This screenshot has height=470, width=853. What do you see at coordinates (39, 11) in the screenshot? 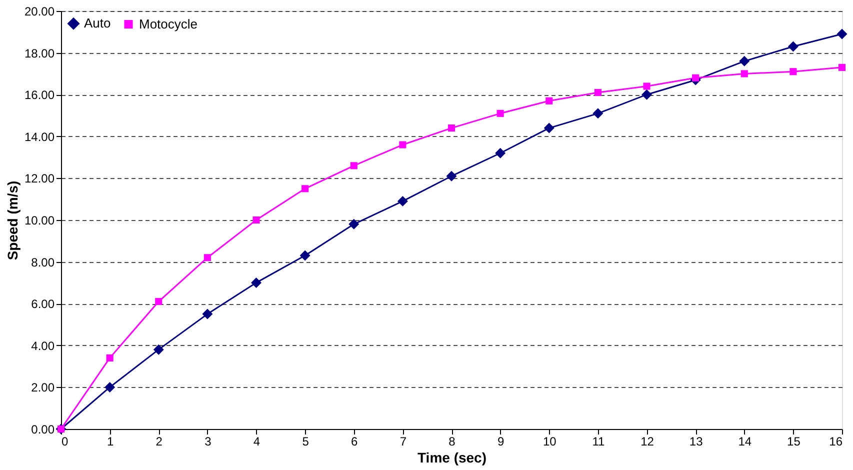
I see `y-tick-label: 20.00` at bounding box center [39, 11].